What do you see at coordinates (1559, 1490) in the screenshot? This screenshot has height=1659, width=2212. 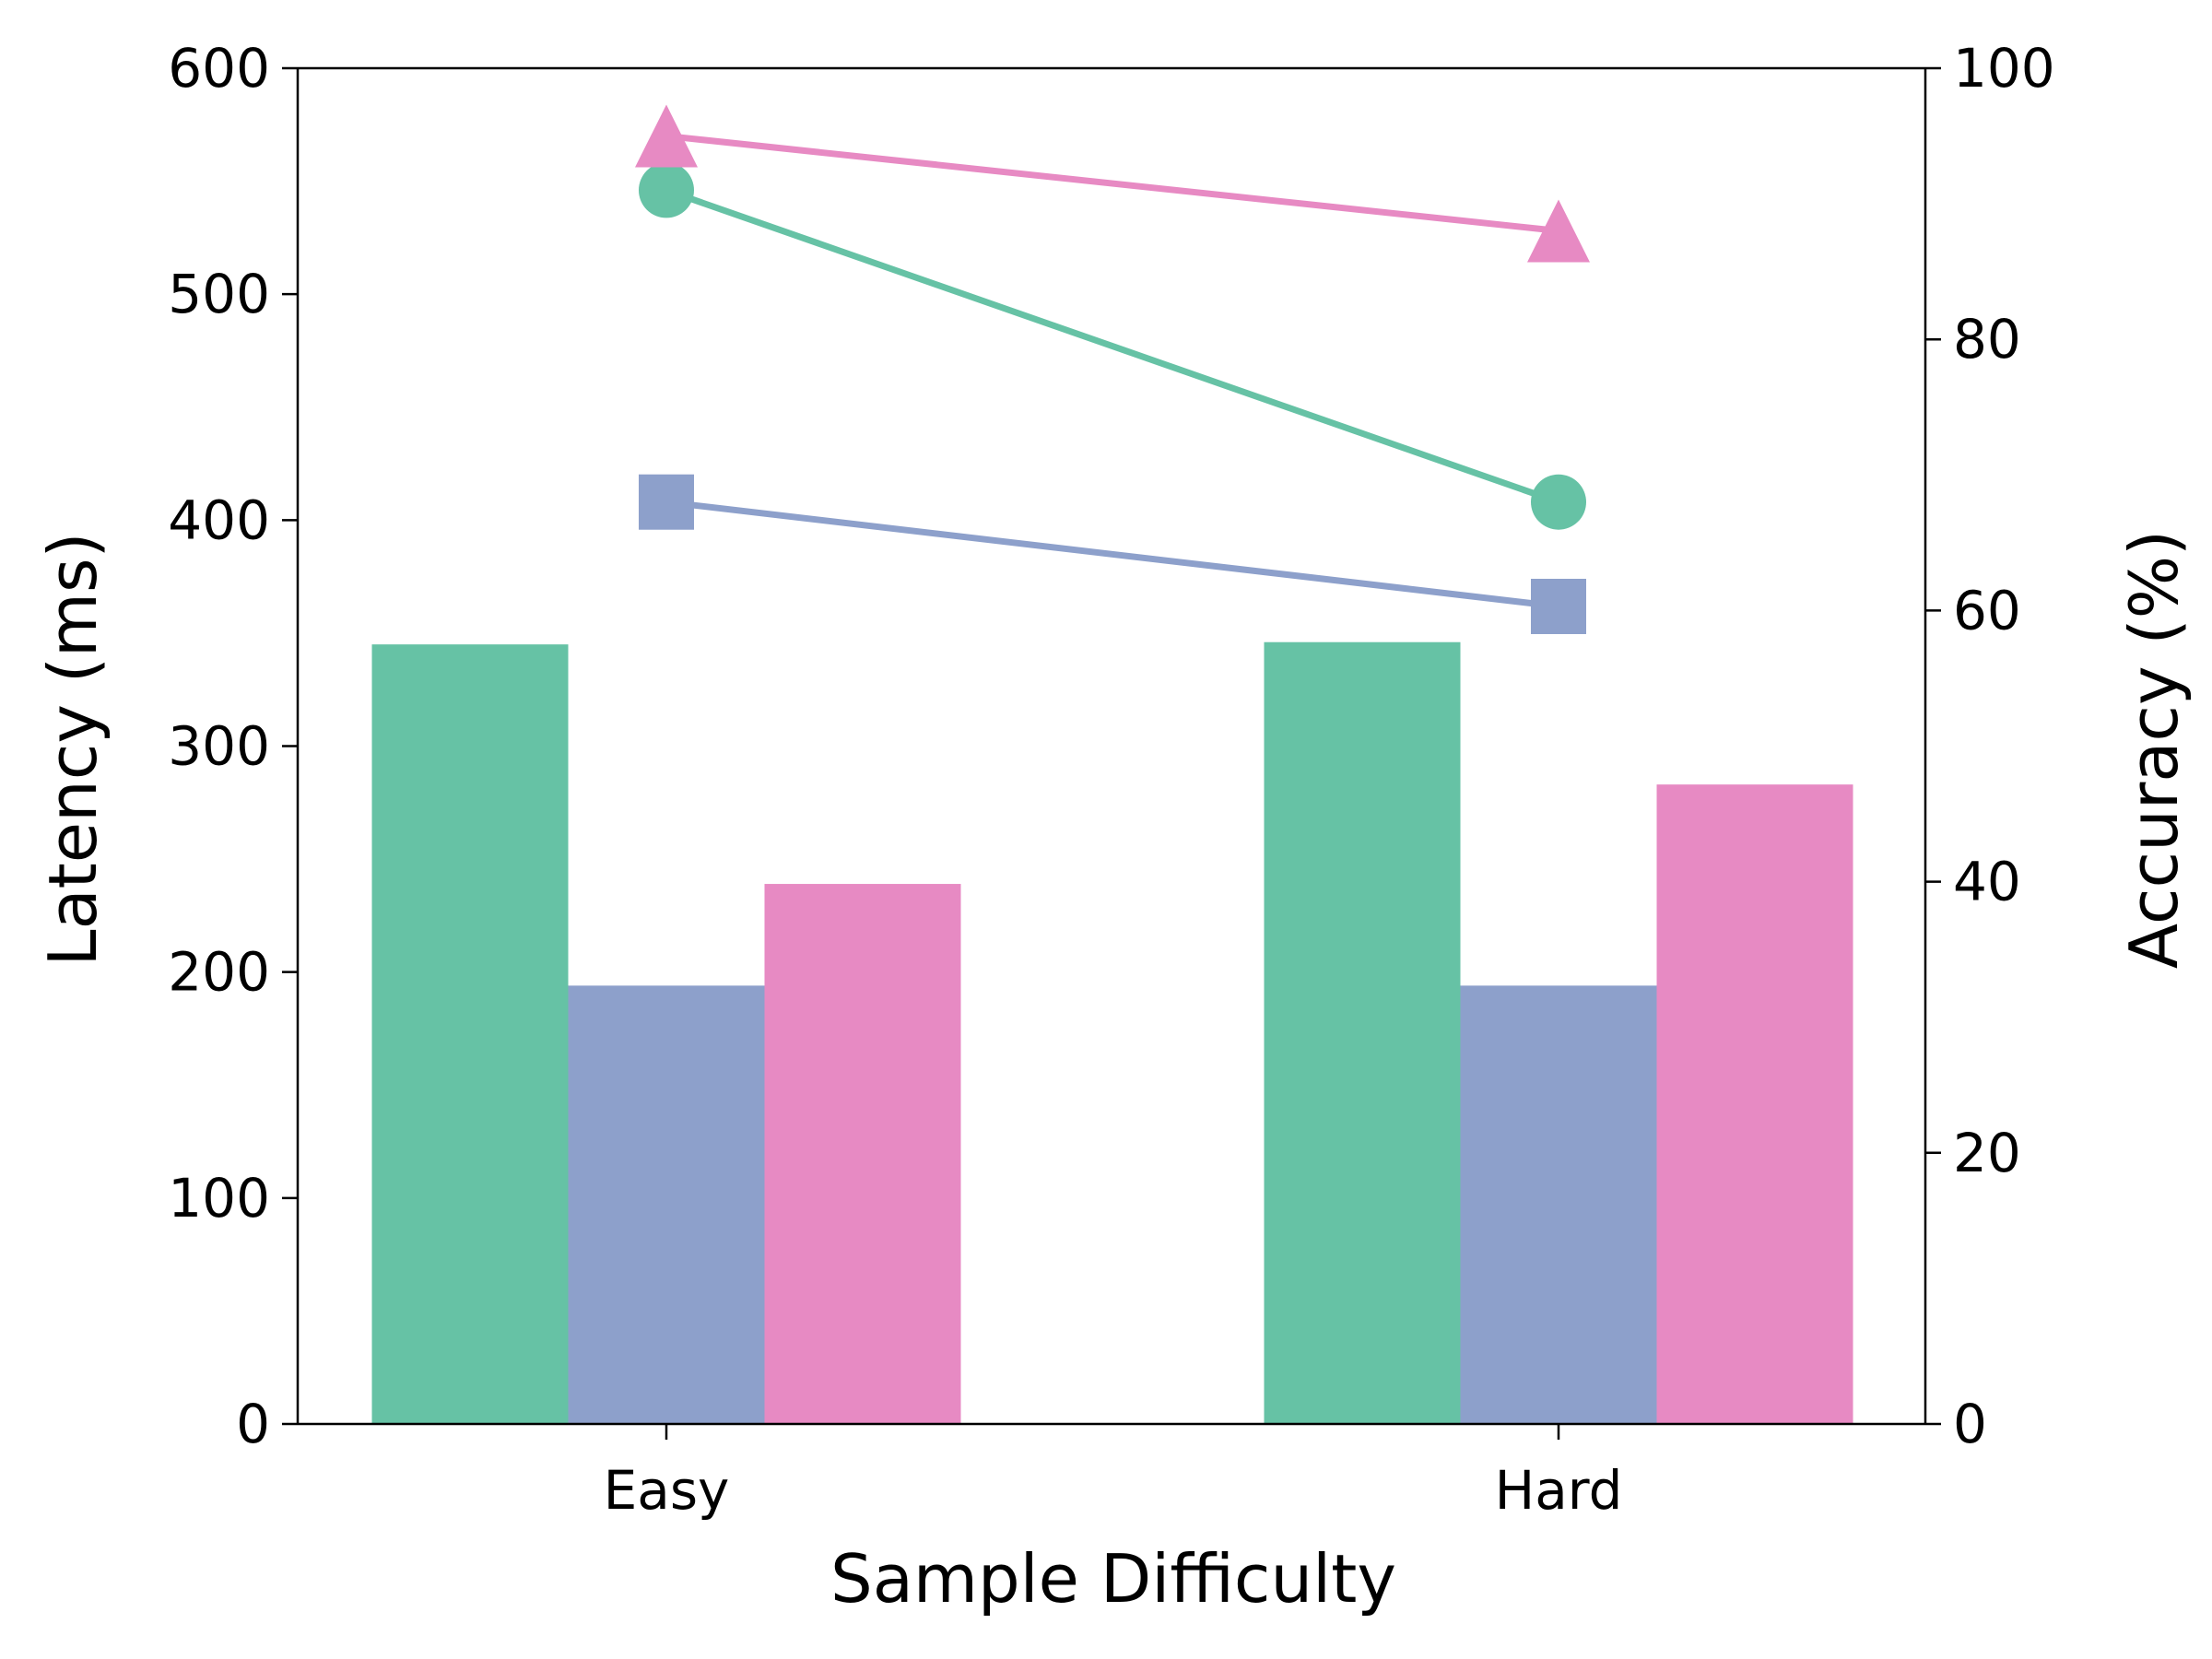 I see `x-tick-label: Hard` at bounding box center [1559, 1490].